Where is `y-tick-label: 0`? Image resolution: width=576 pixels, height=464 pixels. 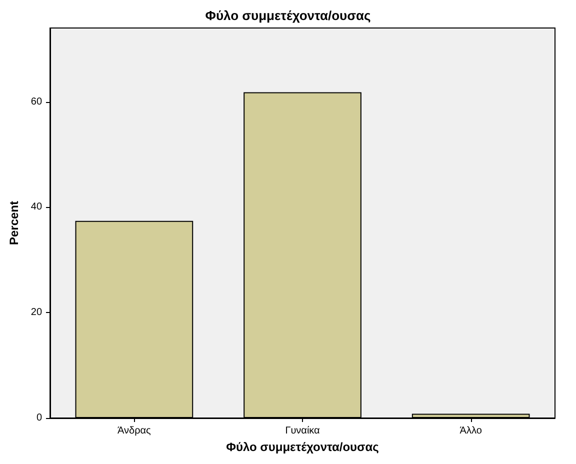
y-tick-label: 0 is located at coordinates (39, 418).